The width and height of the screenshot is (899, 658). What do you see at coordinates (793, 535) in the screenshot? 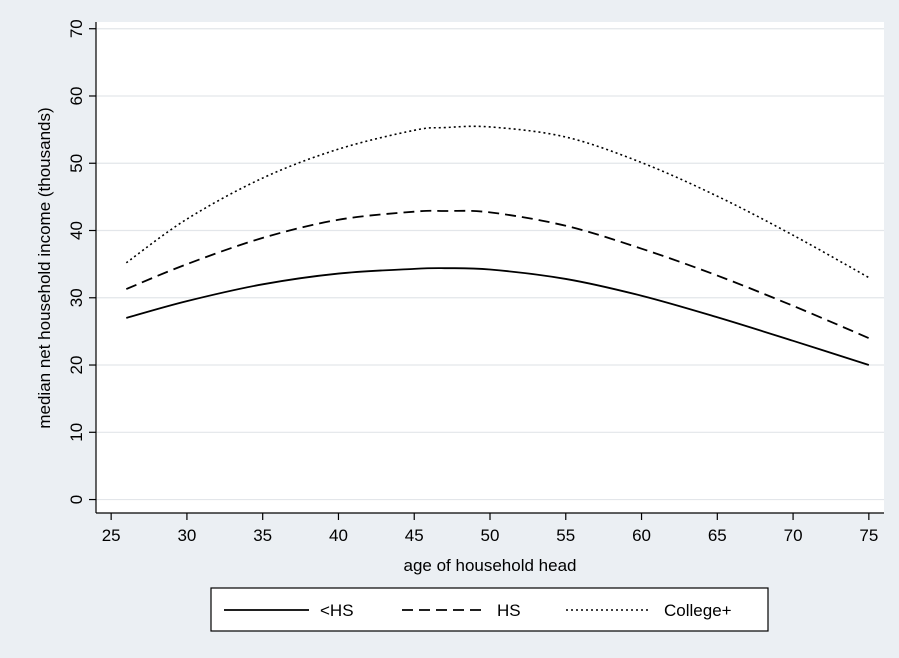
I see `x-tick-label-70: 70` at bounding box center [793, 535].